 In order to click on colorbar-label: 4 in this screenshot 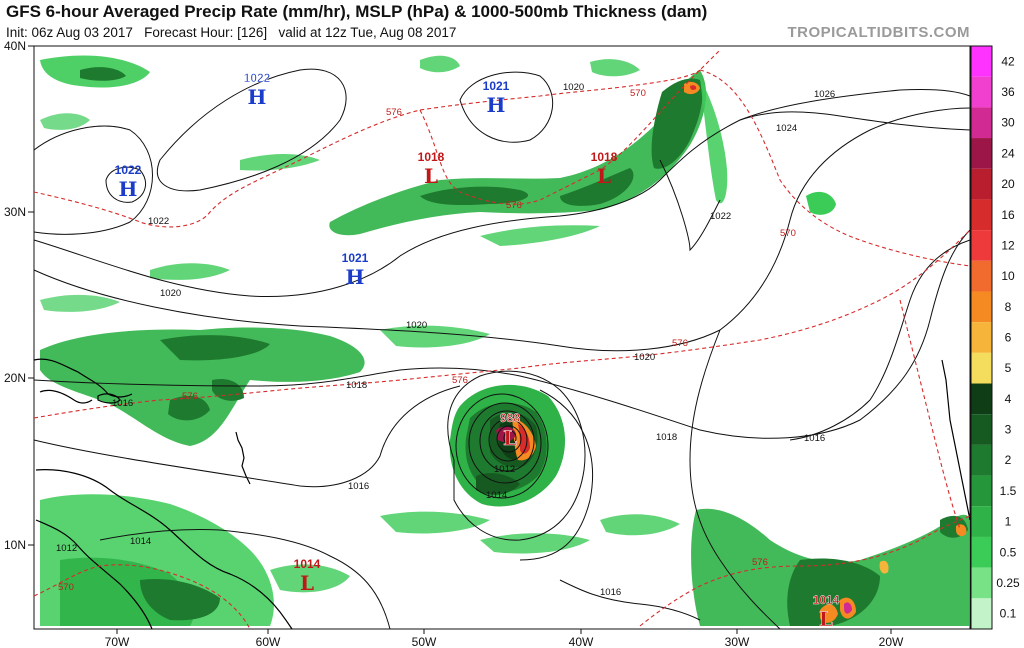, I will do `click(1008, 399)`.